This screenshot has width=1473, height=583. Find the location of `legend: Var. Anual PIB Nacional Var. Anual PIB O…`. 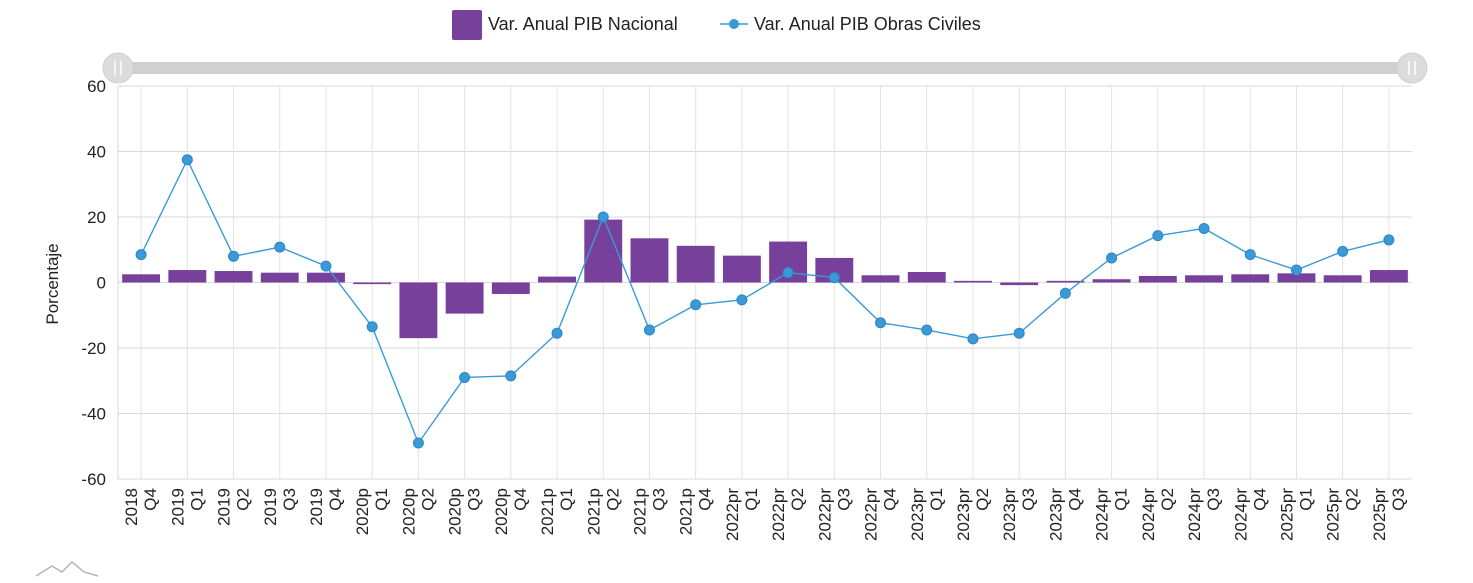

legend: Var. Anual PIB Nacional Var. Anual PIB O… is located at coordinates (716, 25).